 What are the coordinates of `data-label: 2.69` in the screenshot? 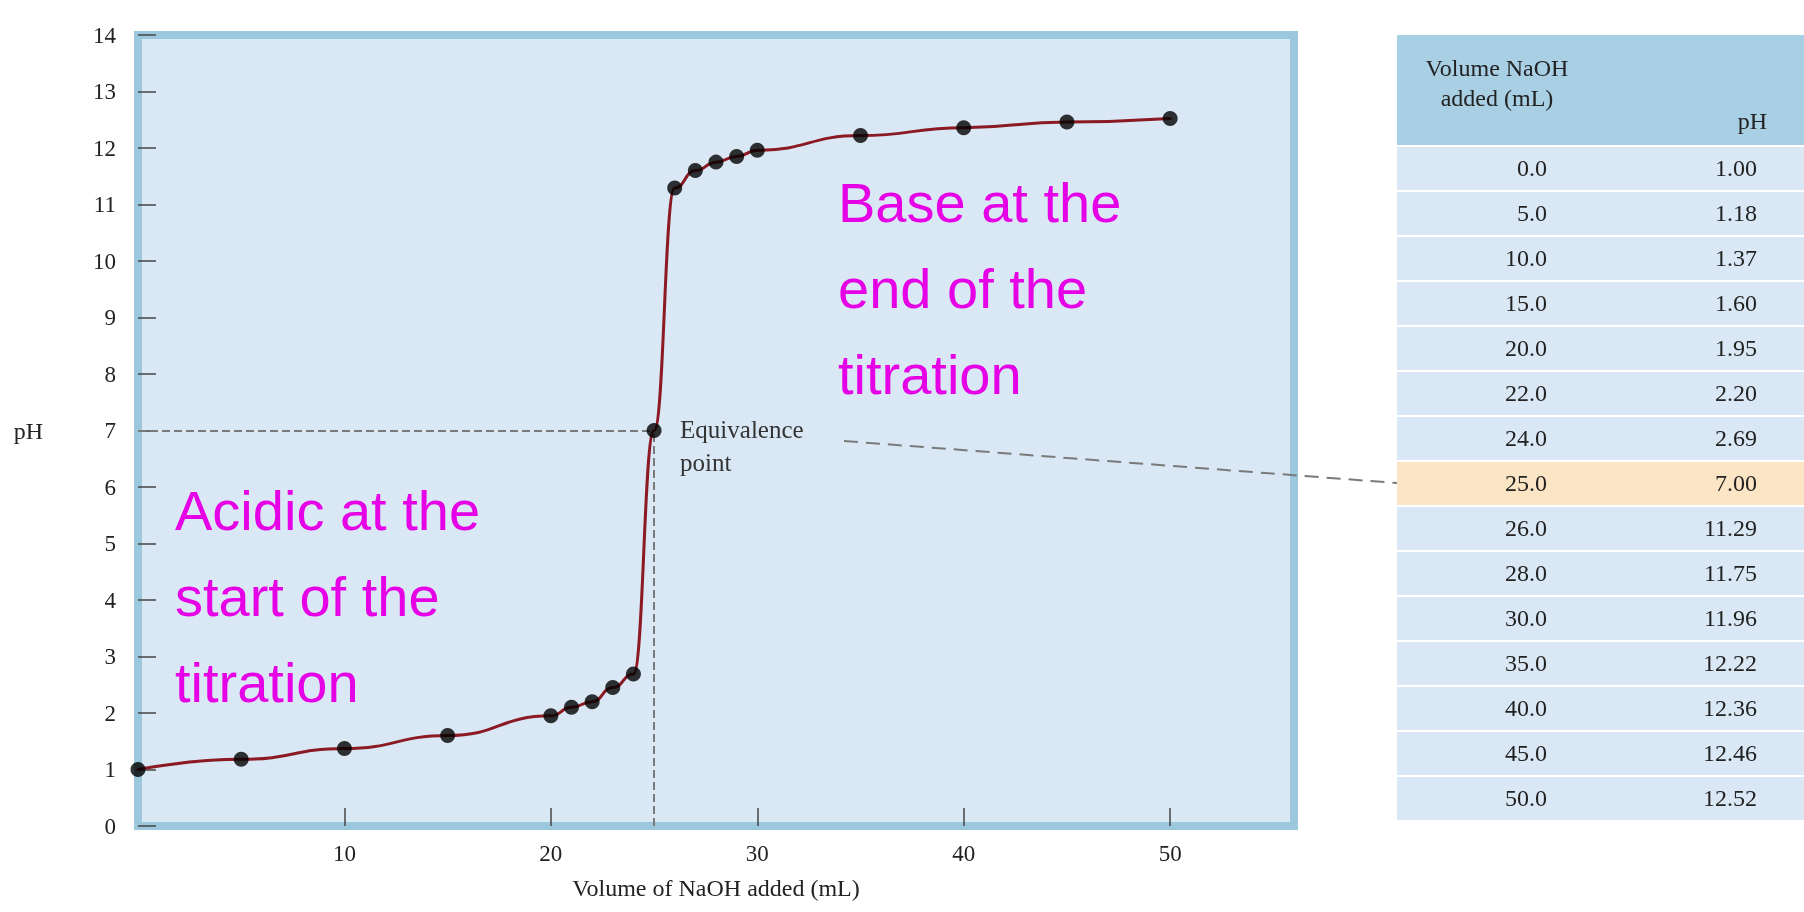 It's located at (1735, 438).